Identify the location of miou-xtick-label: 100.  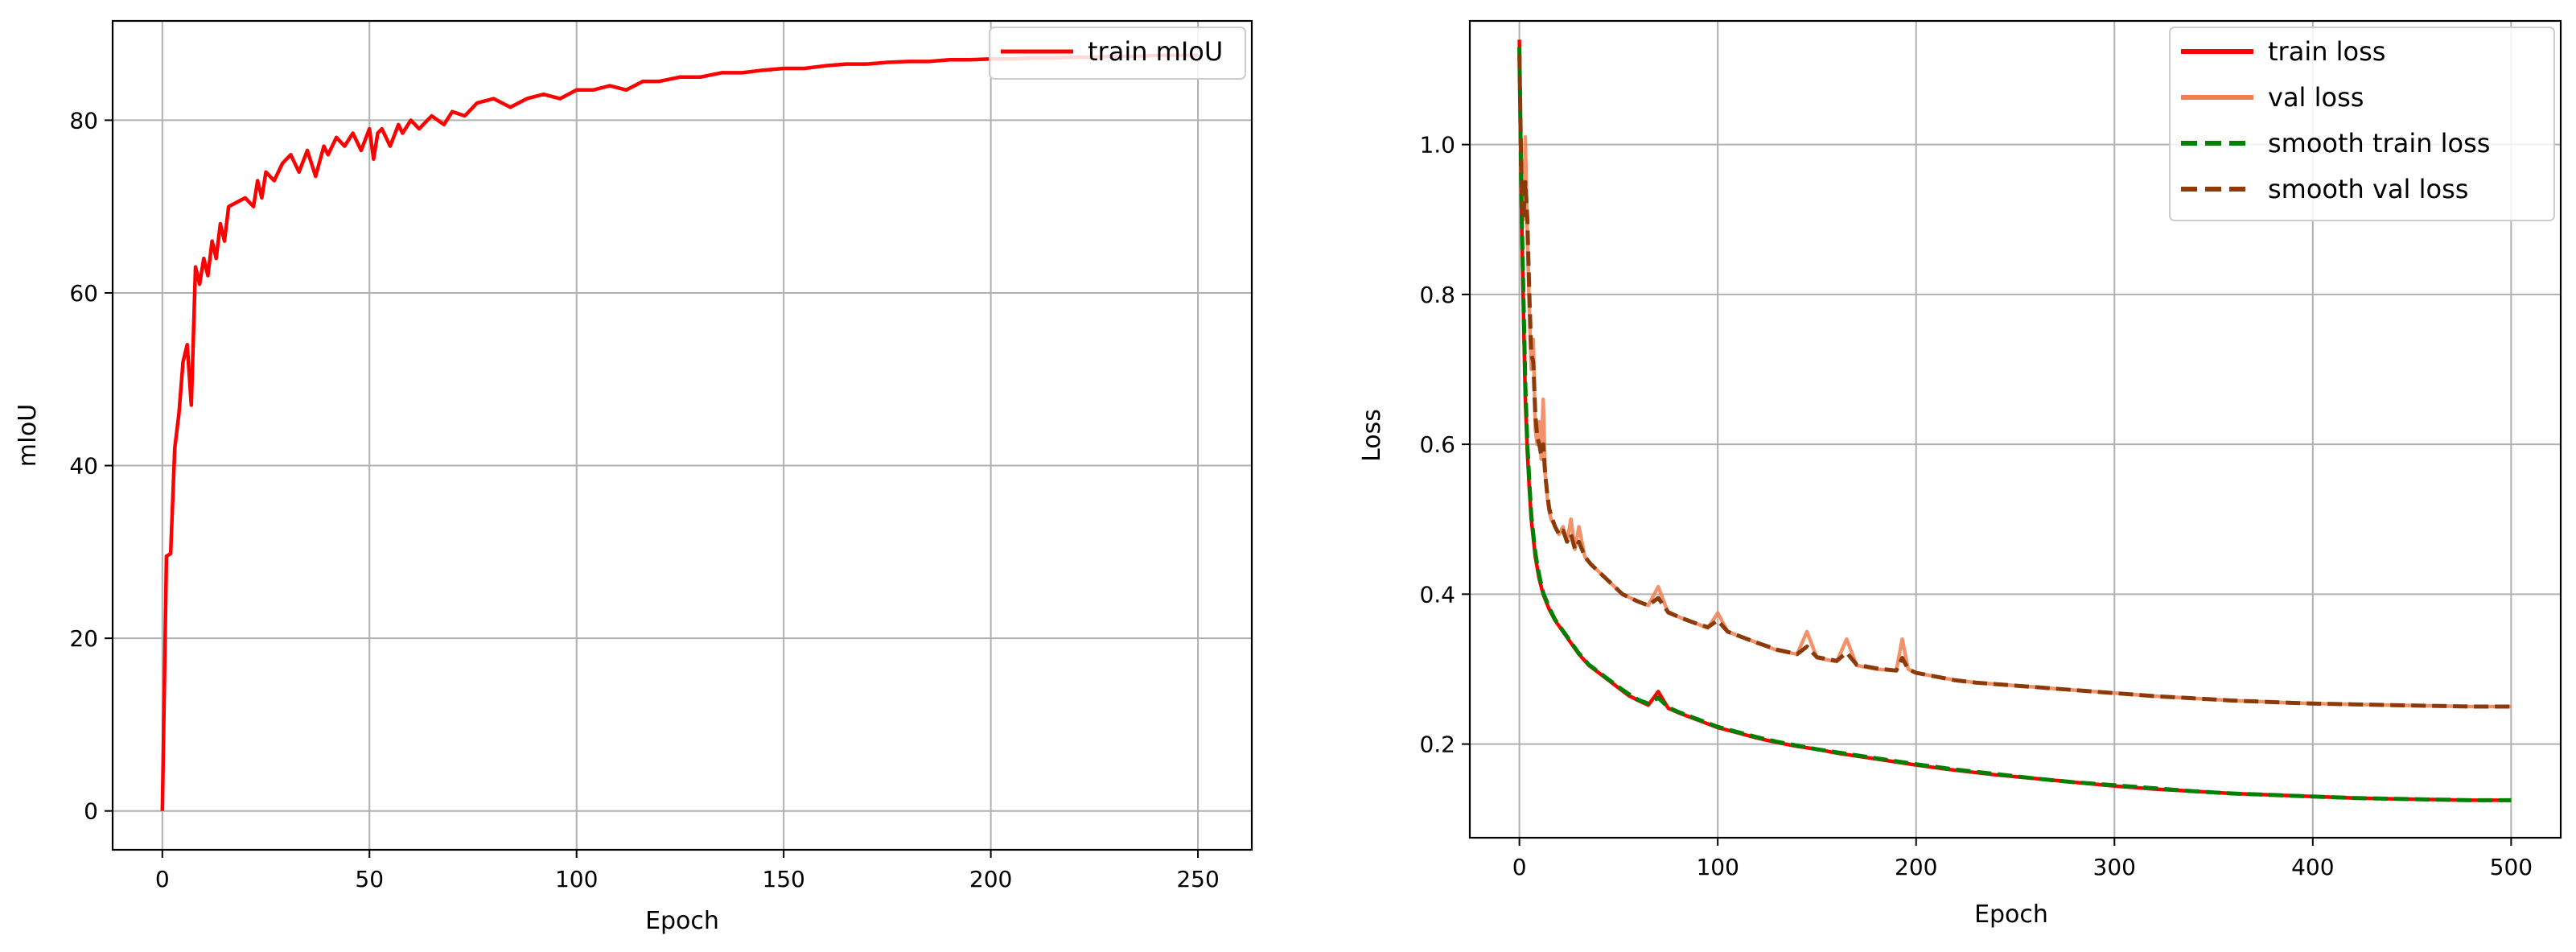
(576, 879).